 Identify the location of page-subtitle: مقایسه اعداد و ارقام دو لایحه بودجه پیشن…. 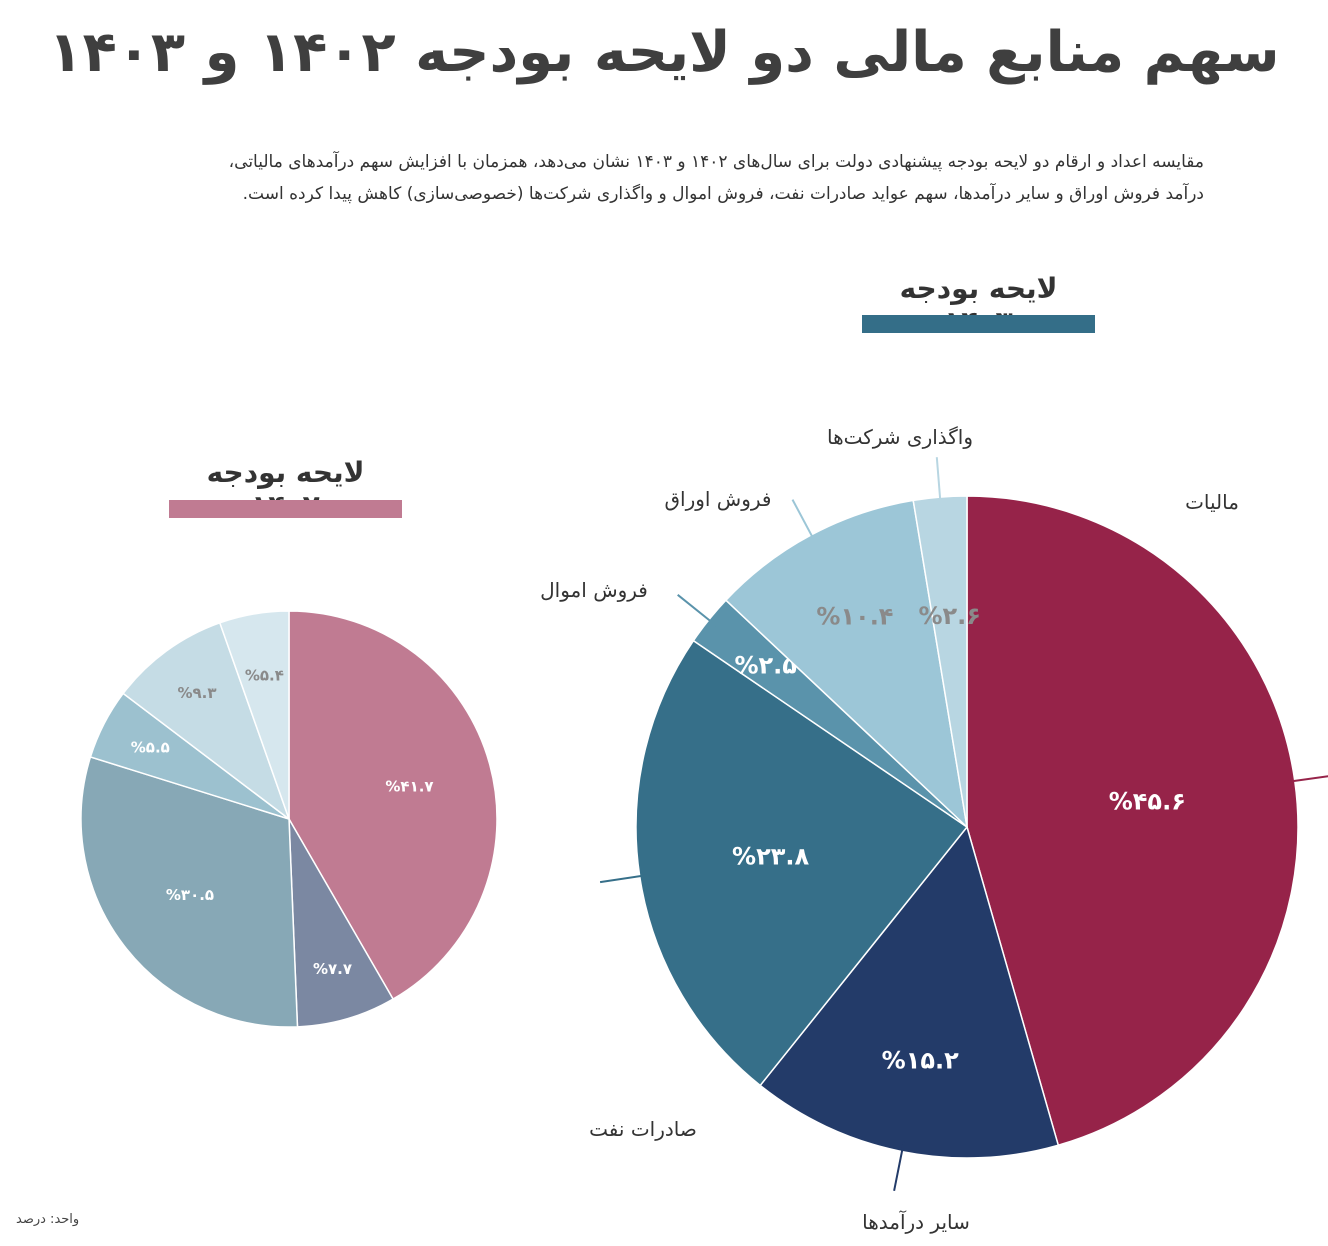
(652, 178).